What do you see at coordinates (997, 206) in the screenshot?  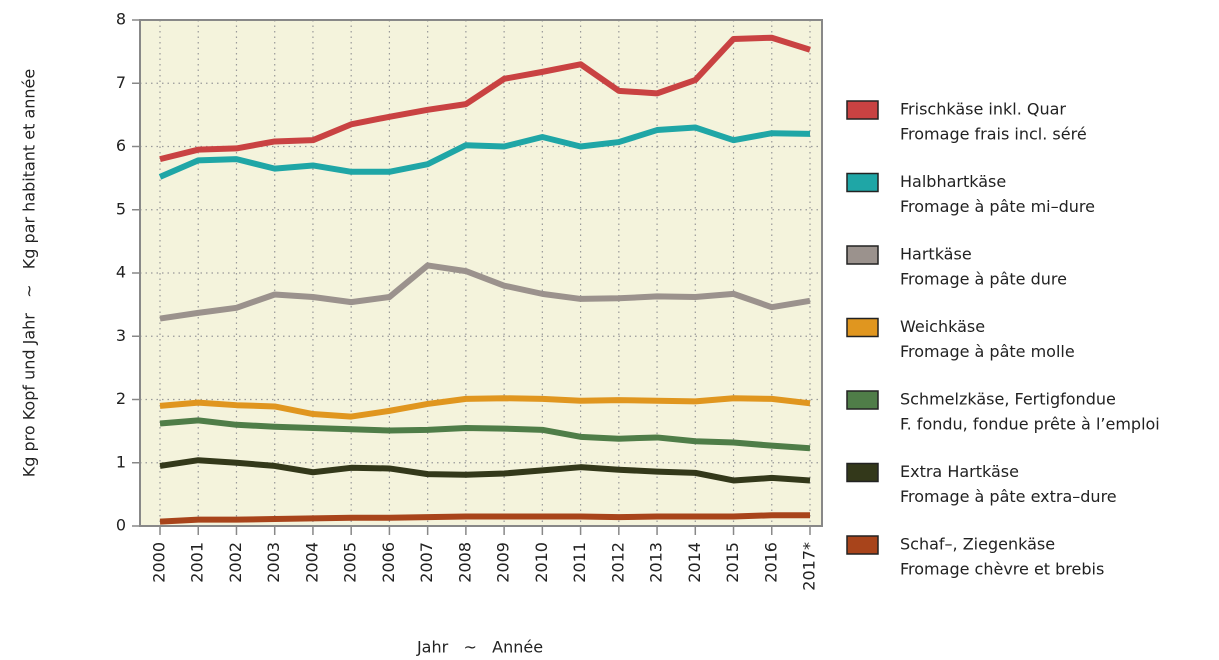 I see `legend-label: Fromage à pâte mi–dure` at bounding box center [997, 206].